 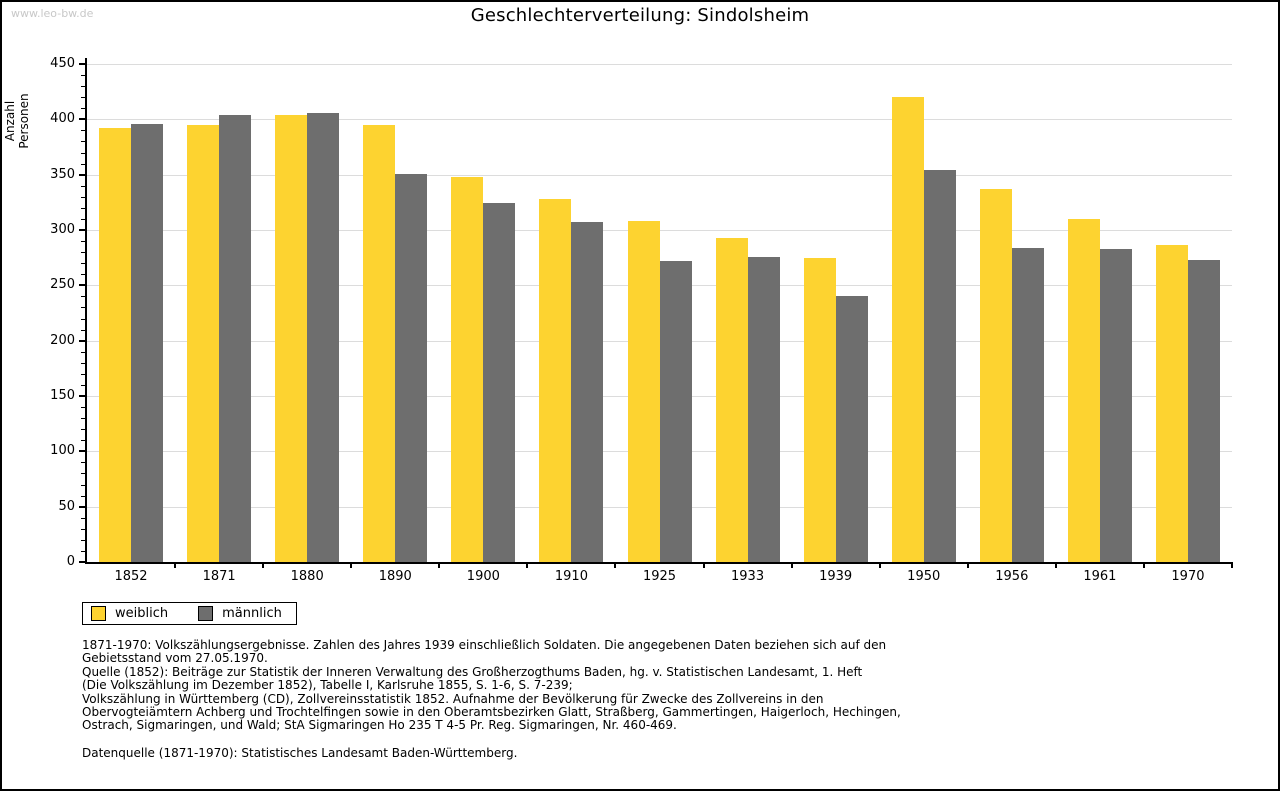 What do you see at coordinates (571, 576) in the screenshot?
I see `x-tick-label-1910: 1910` at bounding box center [571, 576].